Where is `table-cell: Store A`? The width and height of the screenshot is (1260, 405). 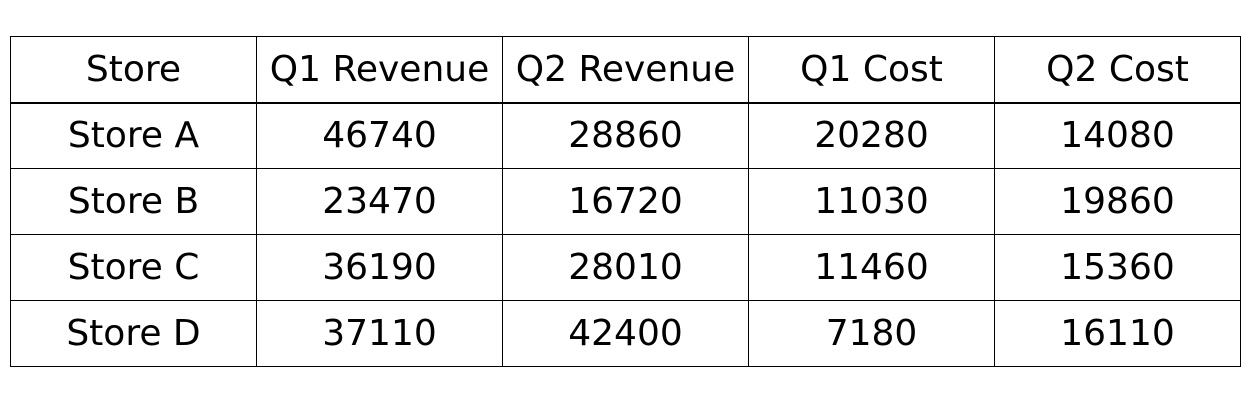
table-cell: Store A is located at coordinates (133, 135).